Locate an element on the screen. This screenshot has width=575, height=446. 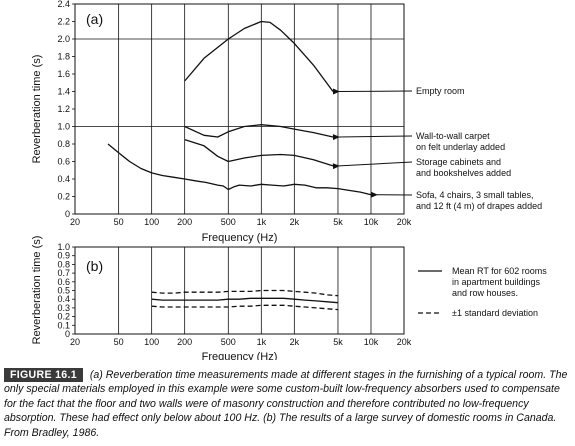
plot-frame is located at coordinates (239, 290).